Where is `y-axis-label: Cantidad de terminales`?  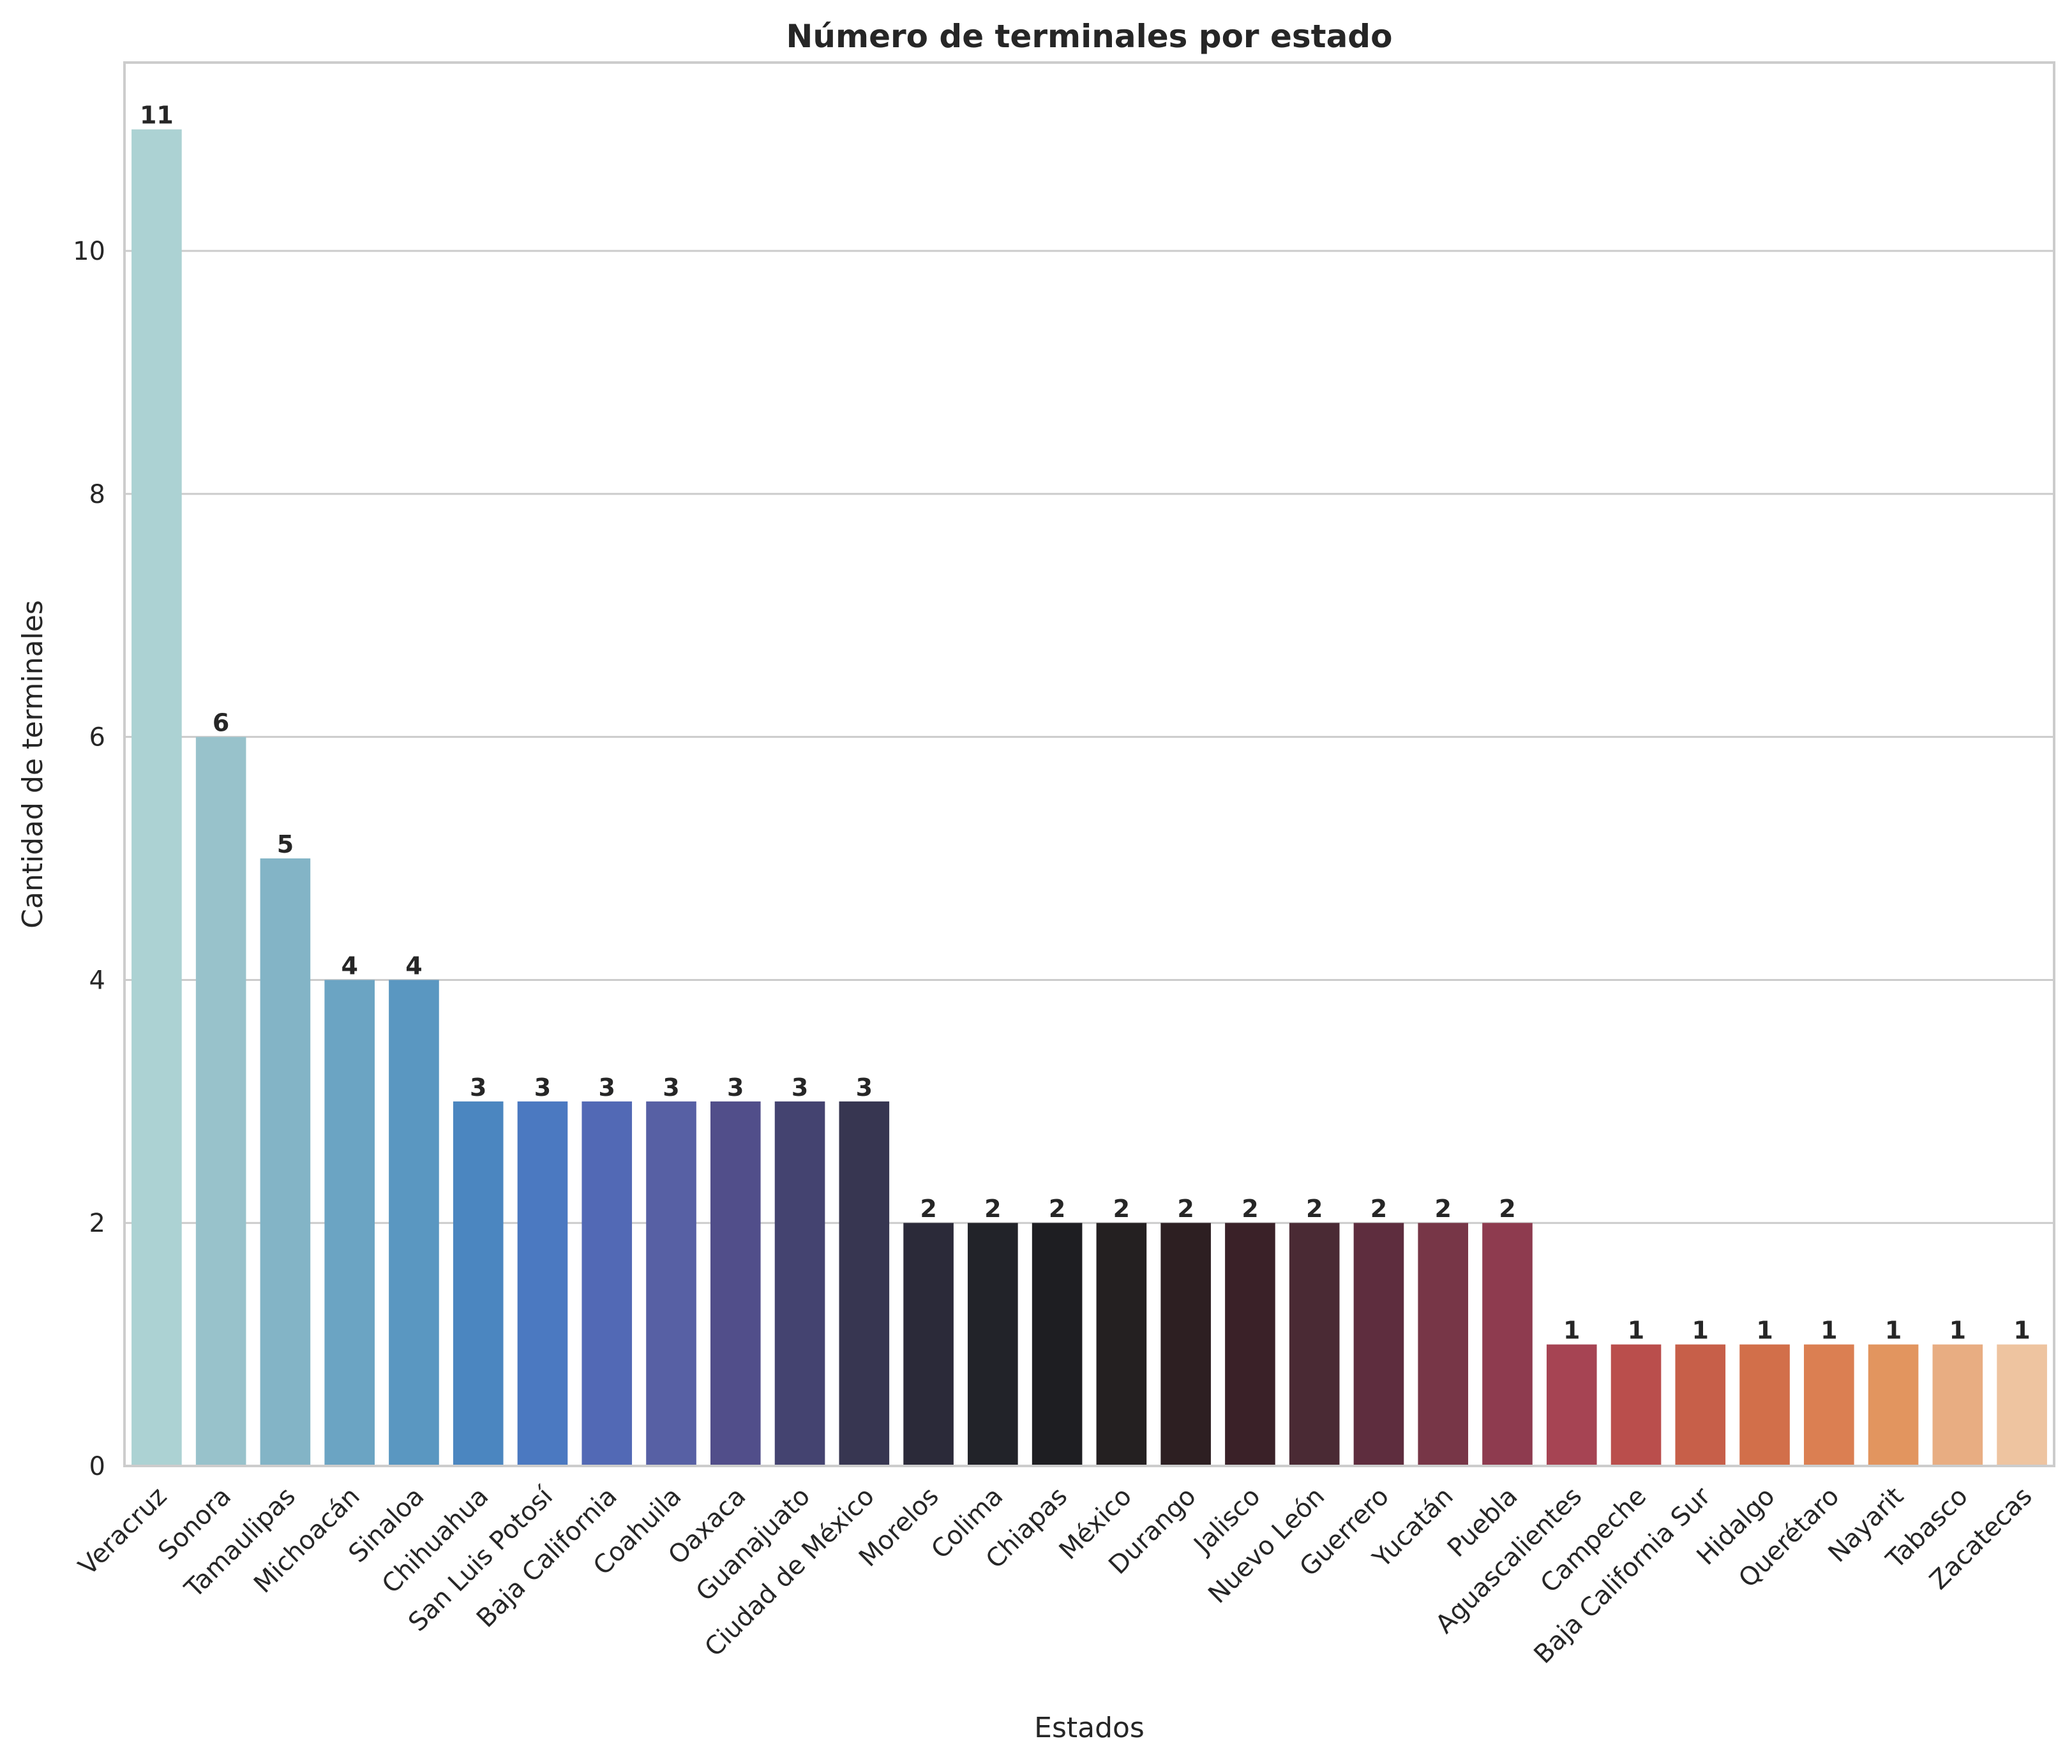 y-axis-label: Cantidad de terminales is located at coordinates (33, 764).